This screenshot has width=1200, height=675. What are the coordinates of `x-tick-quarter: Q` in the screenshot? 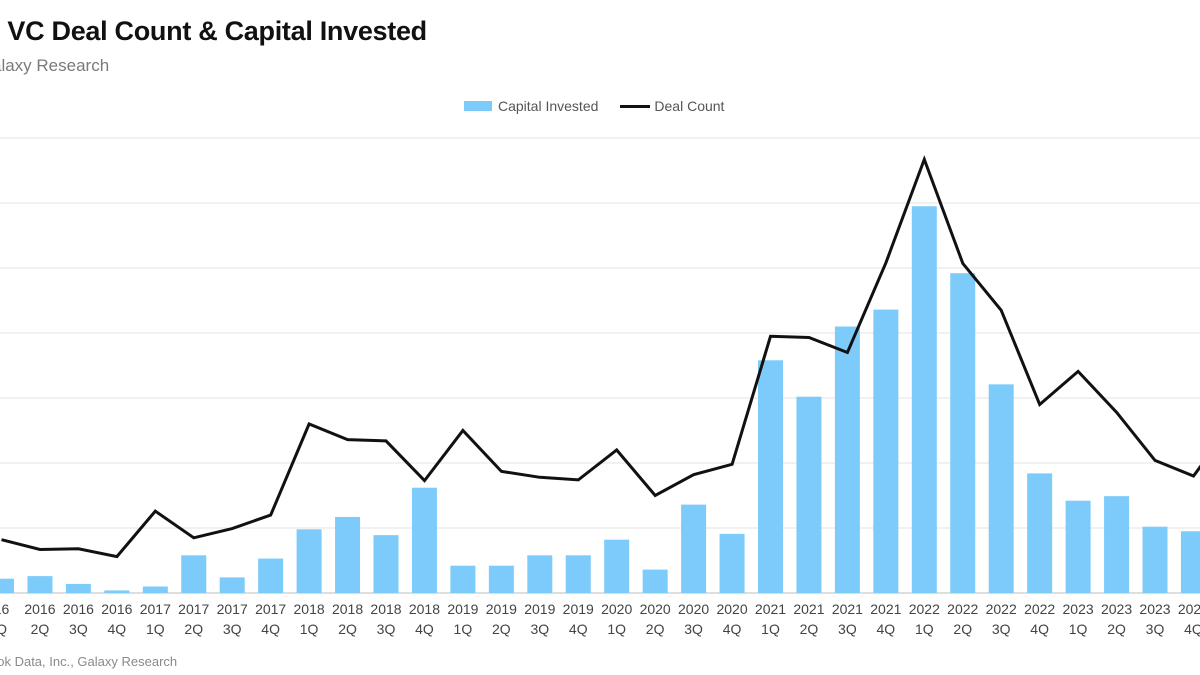 It's located at (3, 629).